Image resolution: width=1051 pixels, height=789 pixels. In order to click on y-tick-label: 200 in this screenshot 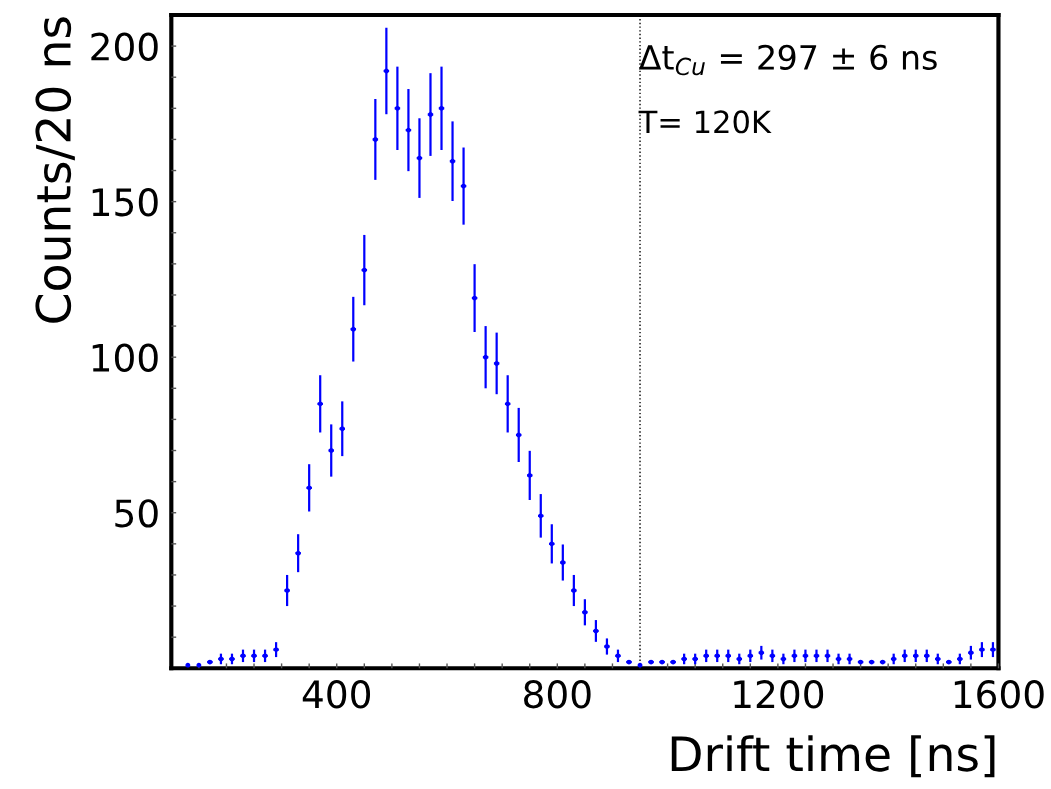, I will do `click(124, 46)`.